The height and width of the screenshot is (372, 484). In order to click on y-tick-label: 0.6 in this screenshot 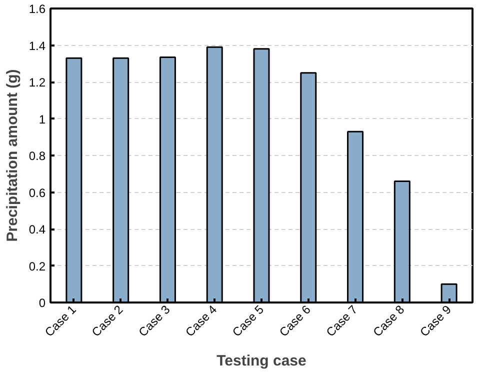, I will do `click(37, 193)`.